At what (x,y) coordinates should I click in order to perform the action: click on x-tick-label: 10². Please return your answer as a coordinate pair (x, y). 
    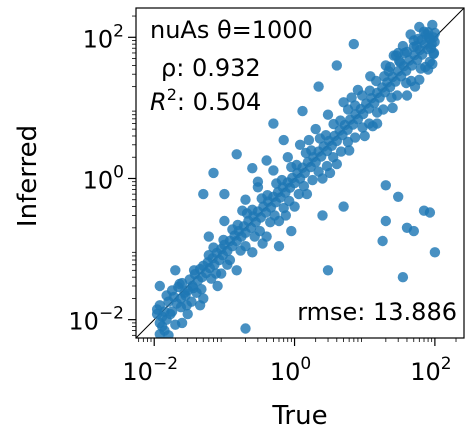
    Looking at the image, I should click on (430, 370).